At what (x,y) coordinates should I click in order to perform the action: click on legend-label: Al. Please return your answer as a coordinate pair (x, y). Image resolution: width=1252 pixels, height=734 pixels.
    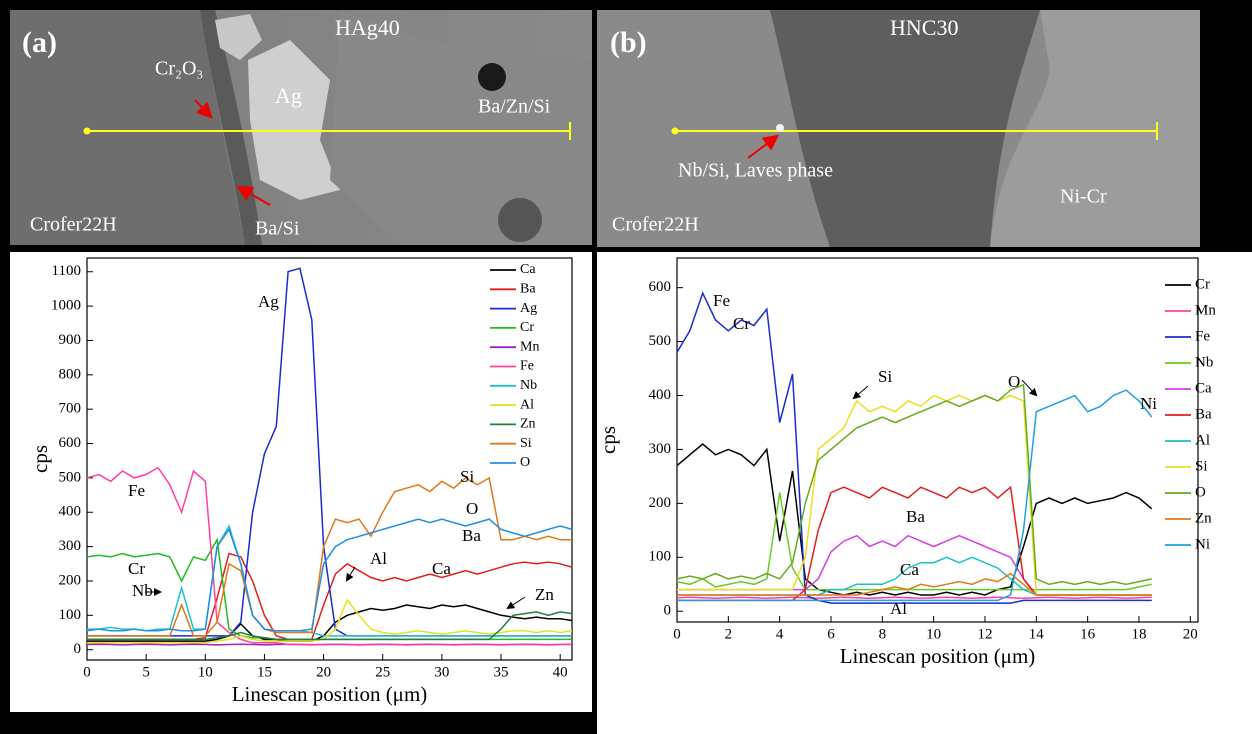
    Looking at the image, I should click on (527, 404).